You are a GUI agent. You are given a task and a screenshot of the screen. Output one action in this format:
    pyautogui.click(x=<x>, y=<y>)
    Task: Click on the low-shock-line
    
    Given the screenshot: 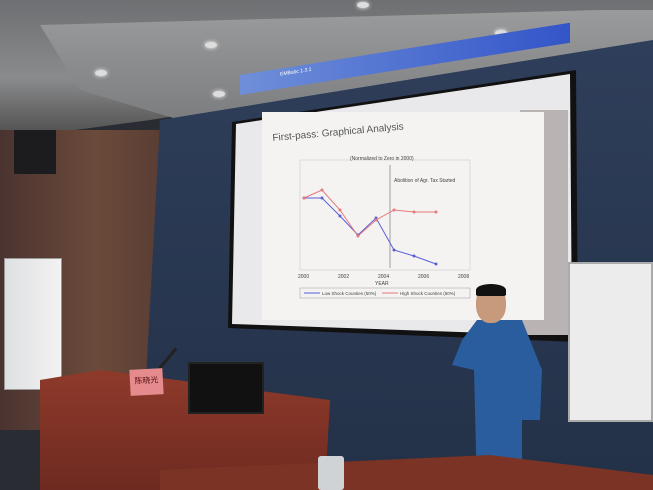 What is the action you would take?
    pyautogui.click(x=370, y=231)
    